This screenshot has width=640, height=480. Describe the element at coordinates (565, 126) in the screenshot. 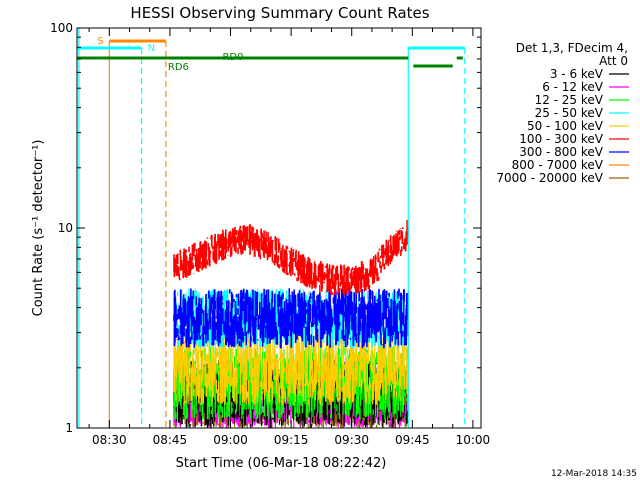

I see `legend-label: 50 - 100 keV` at that location.